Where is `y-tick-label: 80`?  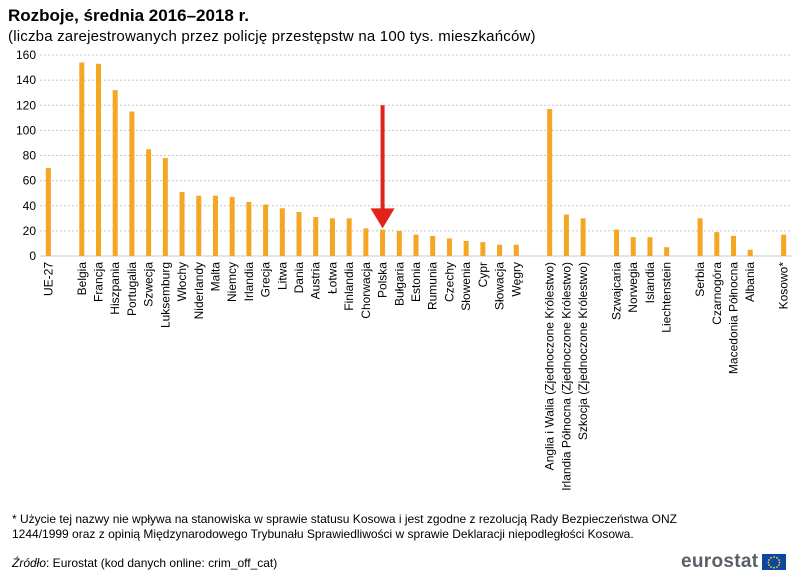 y-tick-label: 80 is located at coordinates (30, 156).